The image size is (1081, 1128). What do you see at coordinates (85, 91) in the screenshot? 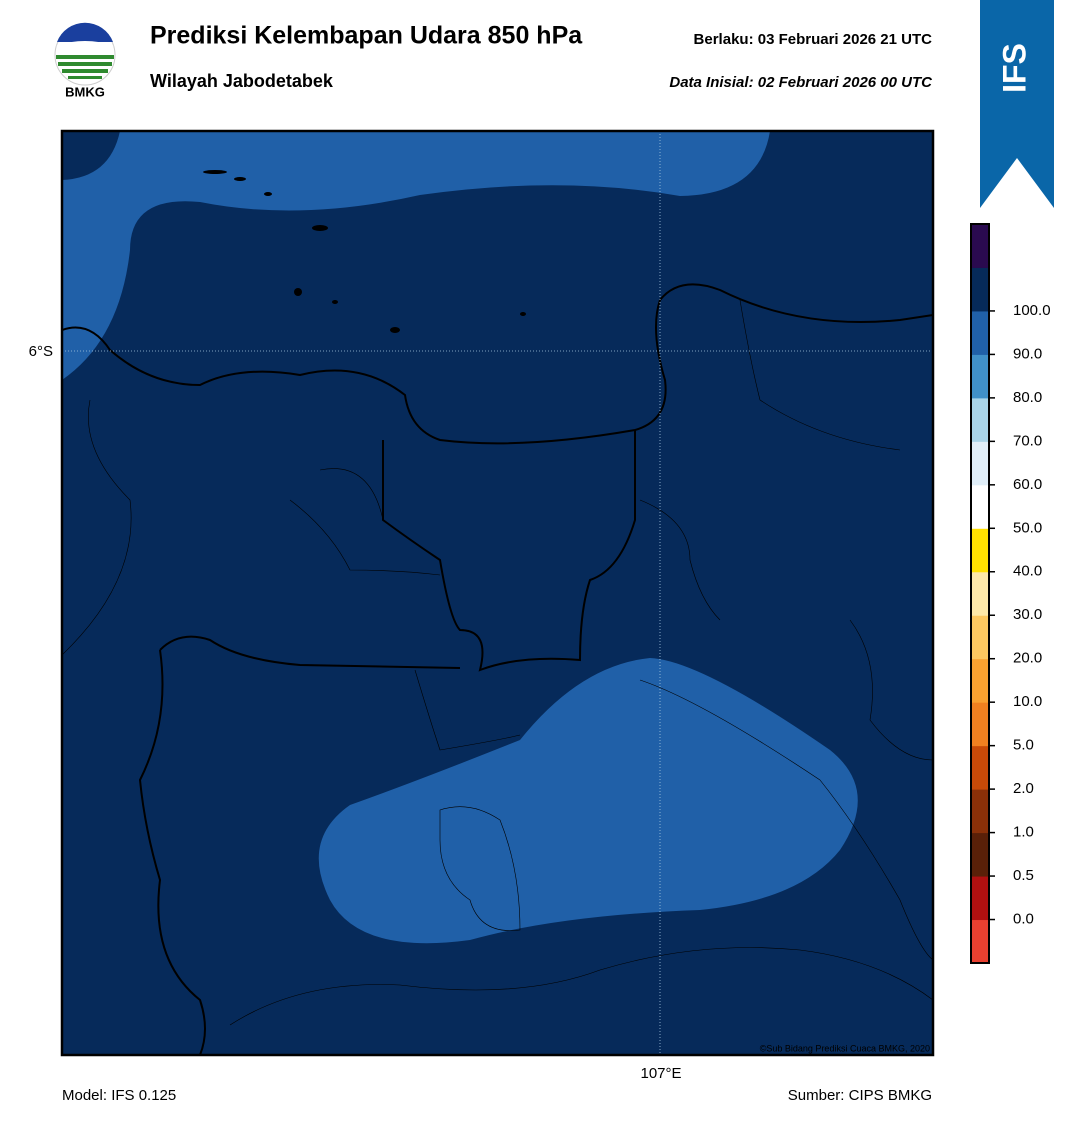
I see `logo-text: BMKG` at bounding box center [85, 91].